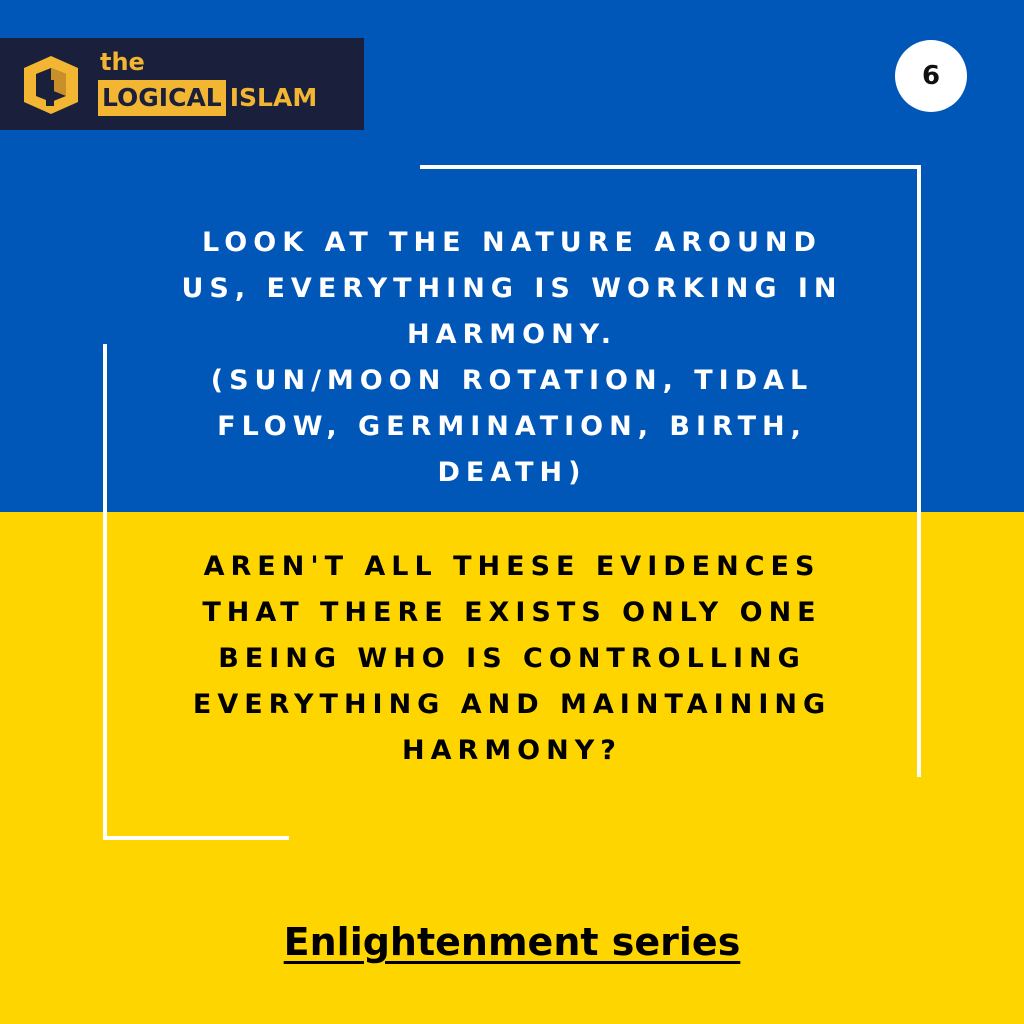  What do you see at coordinates (512, 426) in the screenshot?
I see `statement-line: FLOW, GERMINATION, BIRTH,` at bounding box center [512, 426].